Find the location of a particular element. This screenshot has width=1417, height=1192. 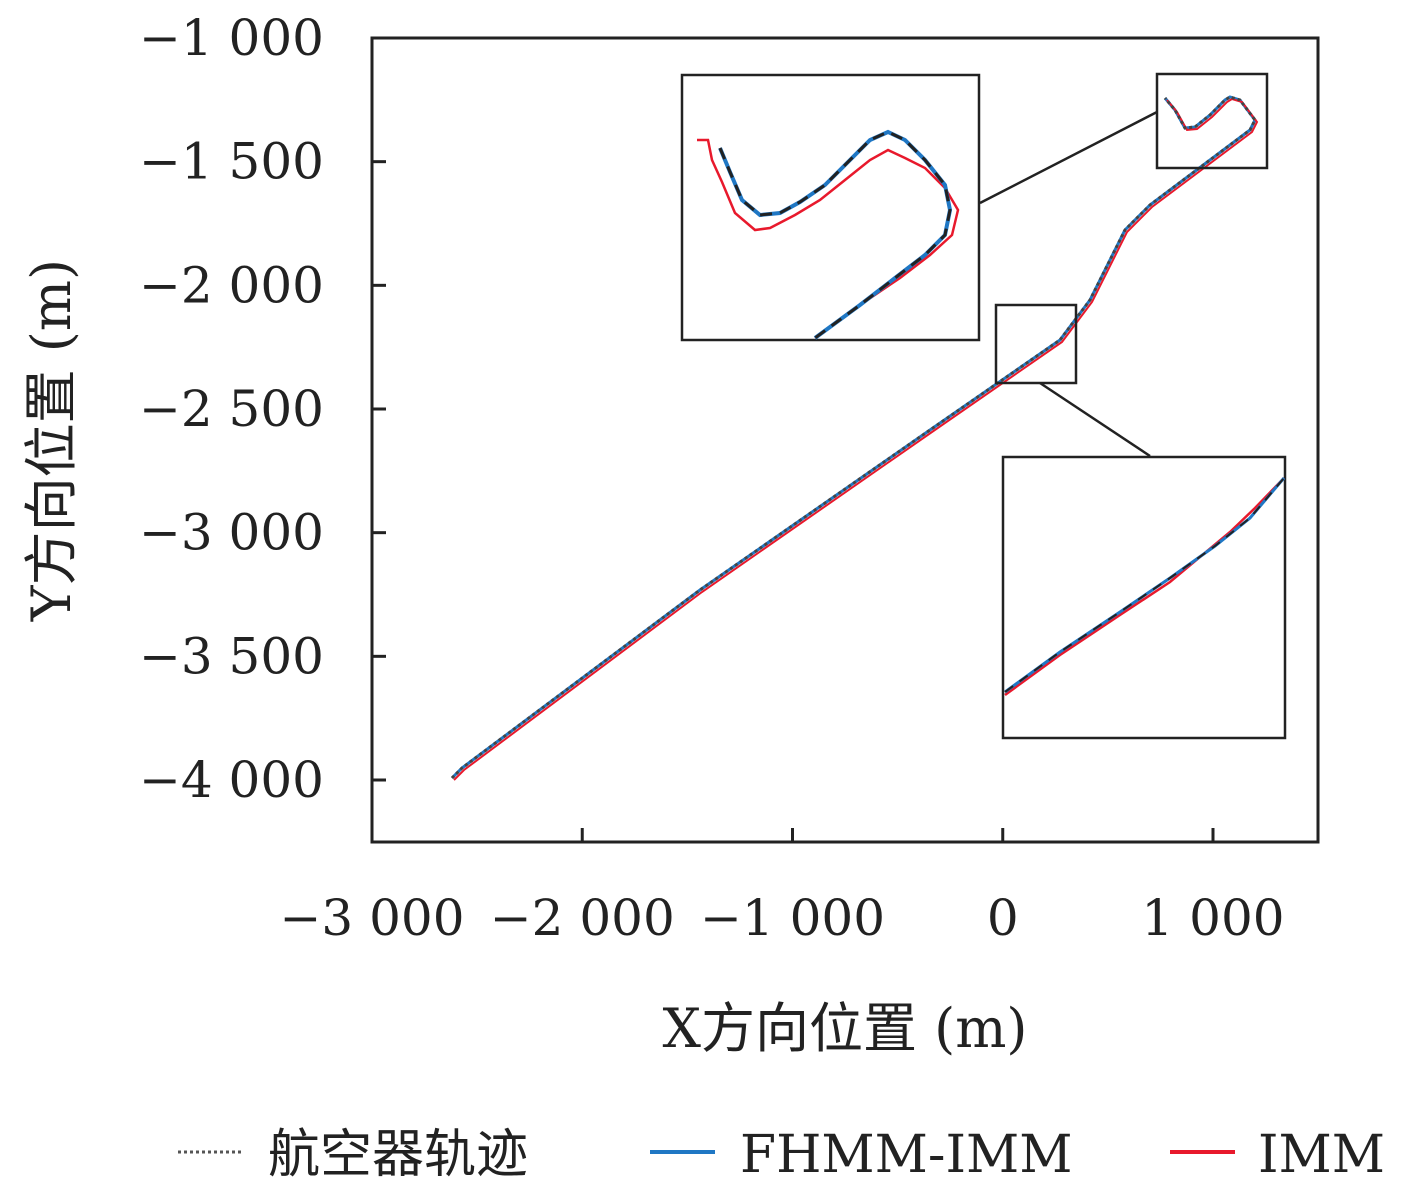

inset-middle-track-line is located at coordinates (1144, 585).